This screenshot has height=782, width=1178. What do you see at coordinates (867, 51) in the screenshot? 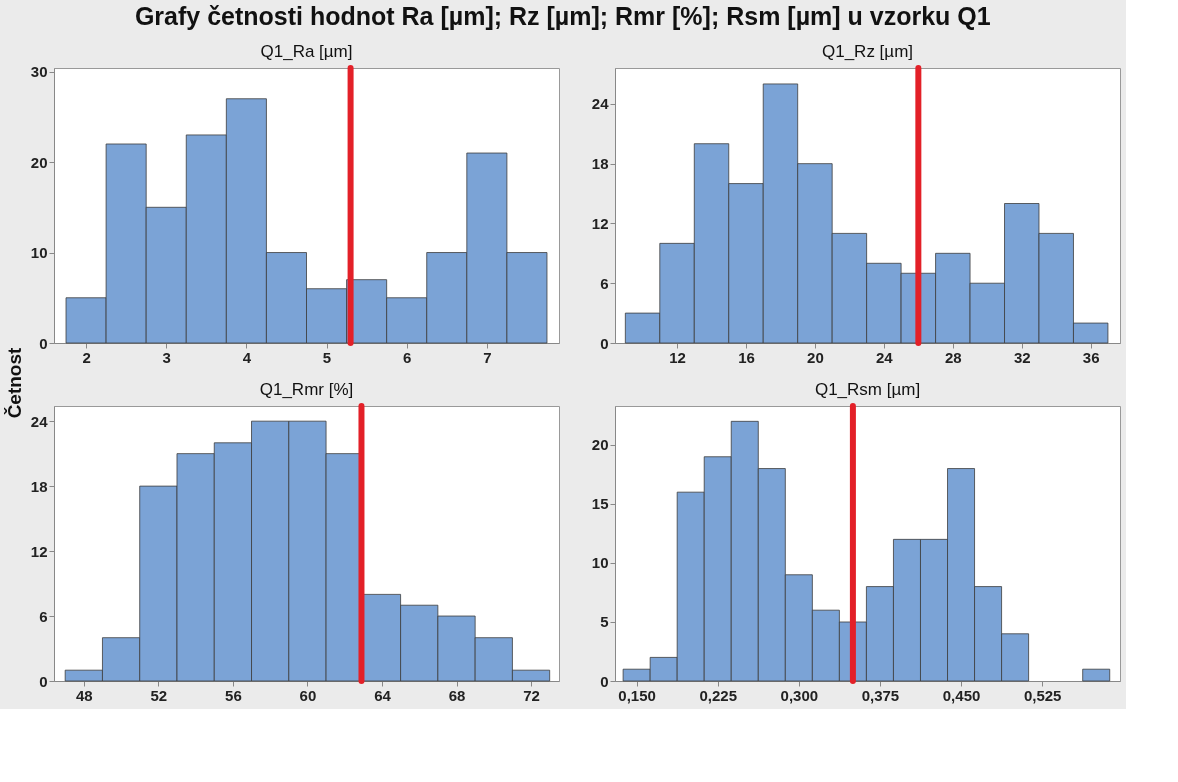
I see `chart-title: Q1_Rz [µm]` at bounding box center [867, 51].